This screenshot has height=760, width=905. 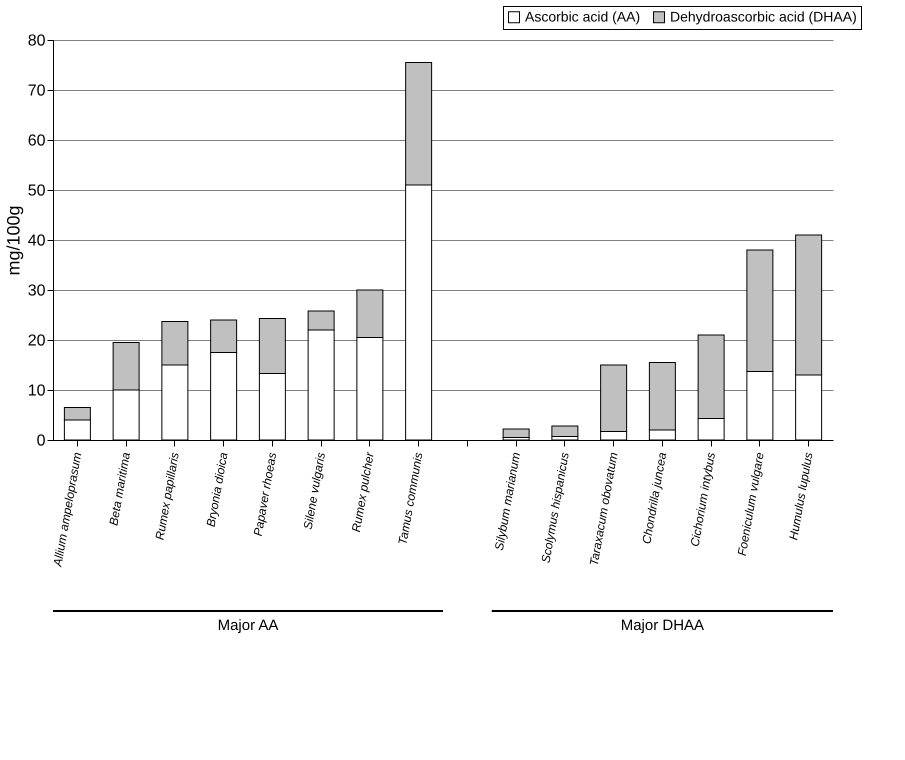 I want to click on x-tick-label: Allium ampeloprasum, so click(x=67, y=509).